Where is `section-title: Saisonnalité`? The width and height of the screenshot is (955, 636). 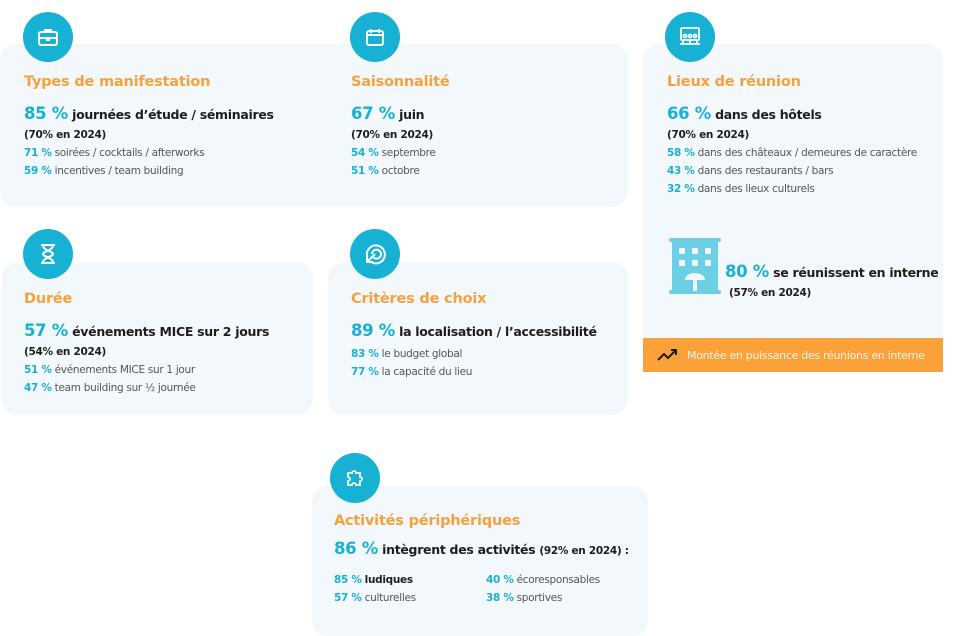 section-title: Saisonnalité is located at coordinates (400, 82).